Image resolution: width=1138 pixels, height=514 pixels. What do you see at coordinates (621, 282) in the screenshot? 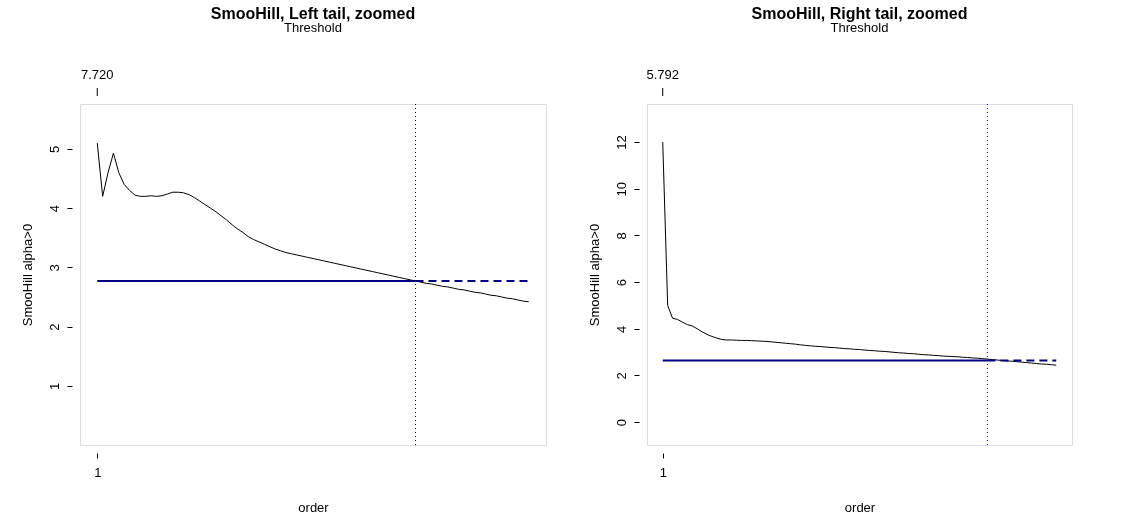
I see `y-tick-label: 6` at bounding box center [621, 282].